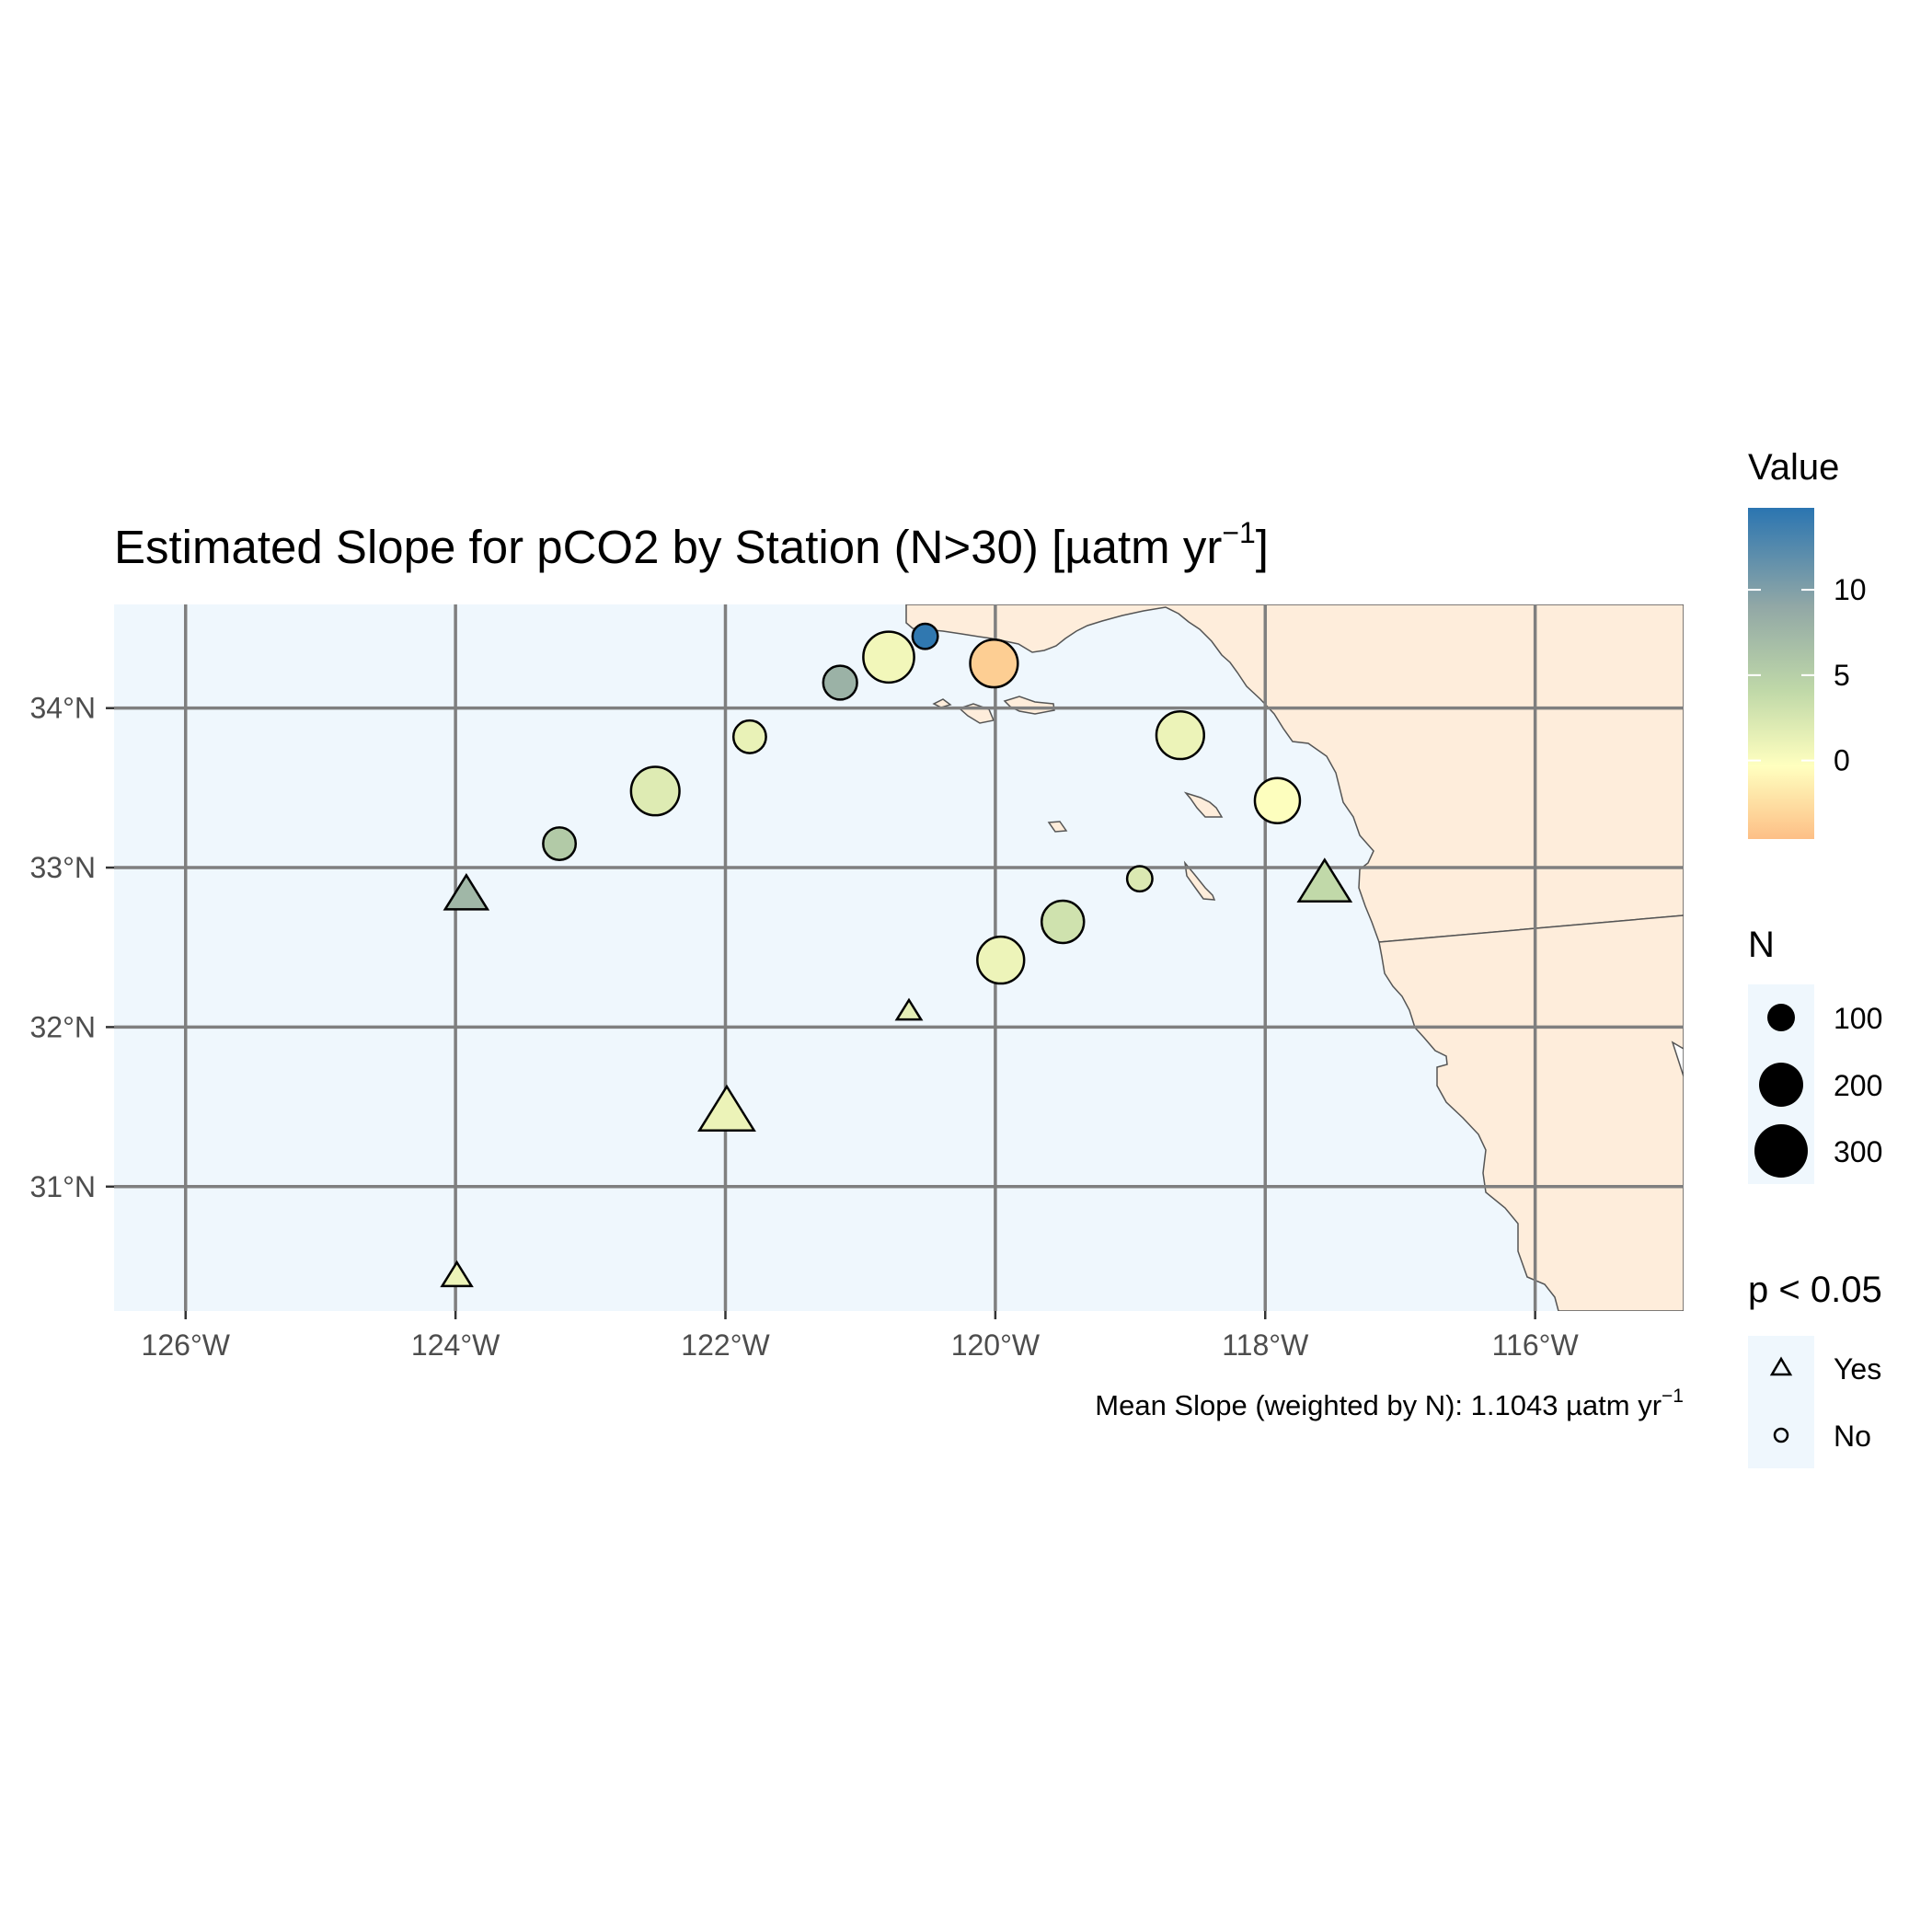 The width and height of the screenshot is (1932, 1932). I want to click on legend-p-title: p < 0.05, so click(1815, 1290).